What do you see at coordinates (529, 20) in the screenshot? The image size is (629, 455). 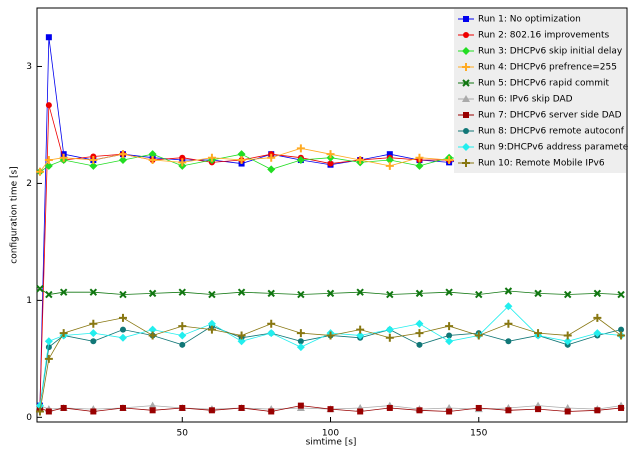 I see `legend-label: Run 1: No optimization` at bounding box center [529, 20].